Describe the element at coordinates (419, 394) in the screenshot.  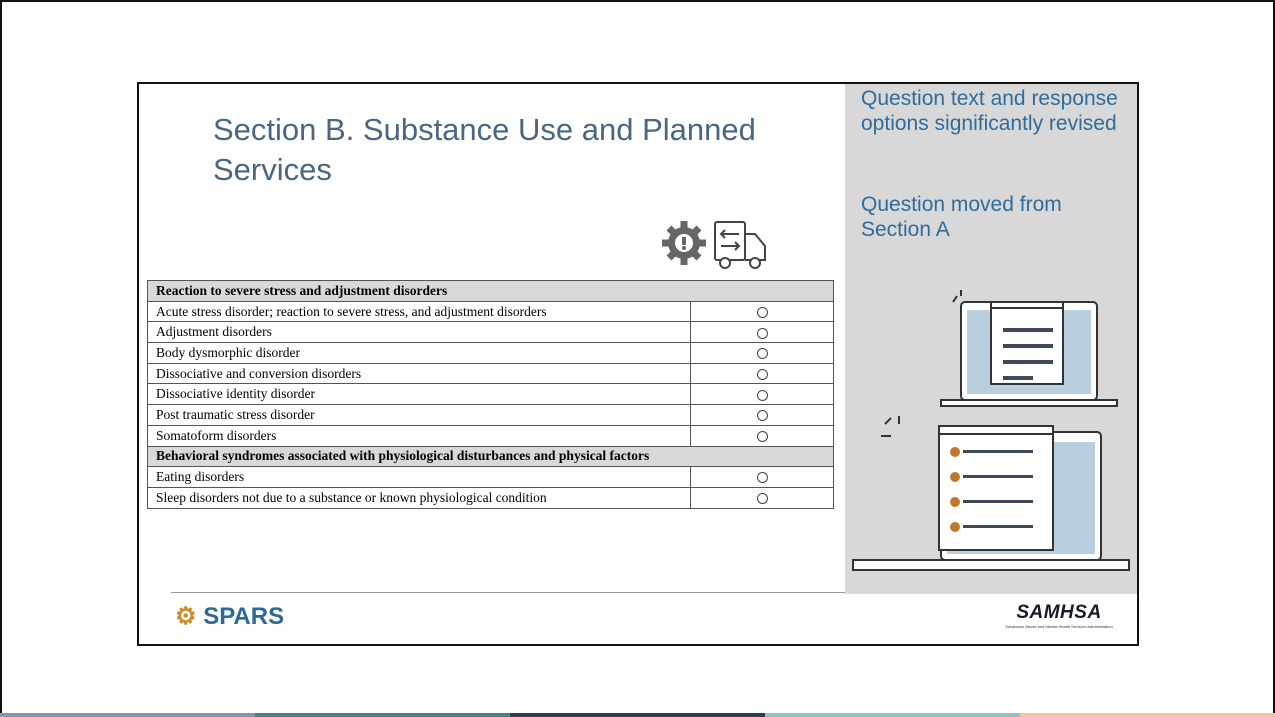
I see `row-label: Dissociative identity disorder` at that location.